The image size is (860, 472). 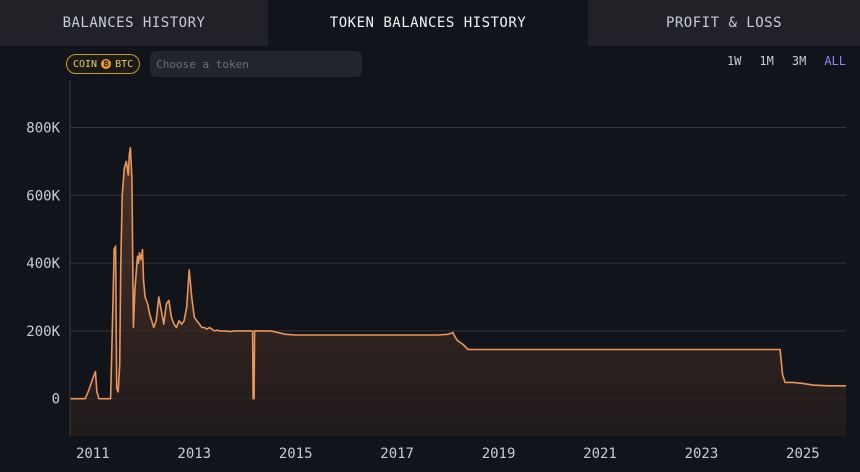 I want to click on range-1m: 1M, so click(x=766, y=61).